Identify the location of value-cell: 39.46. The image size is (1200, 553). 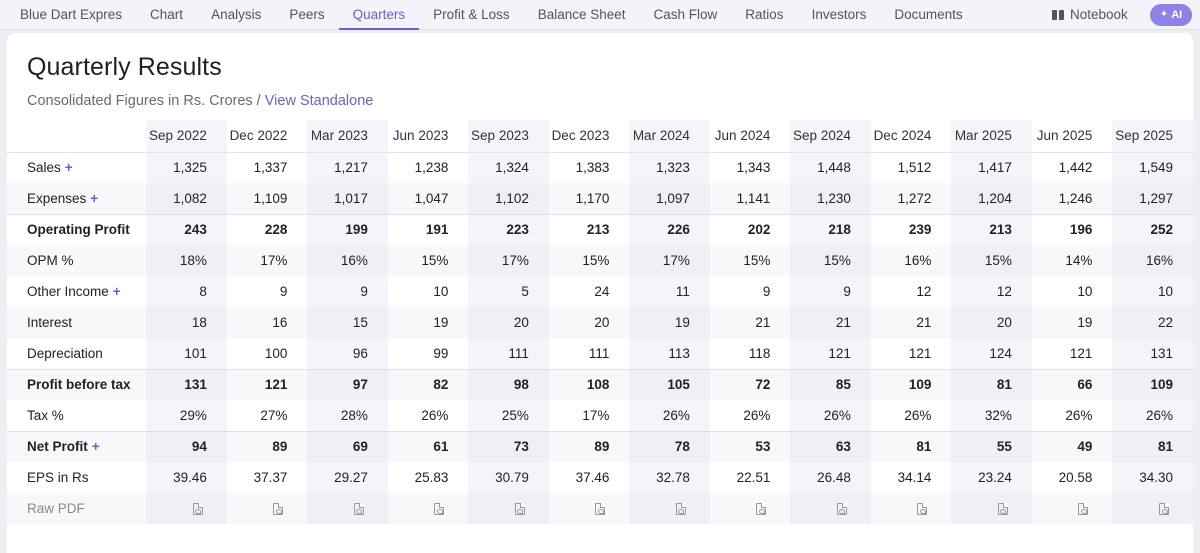
(186, 477).